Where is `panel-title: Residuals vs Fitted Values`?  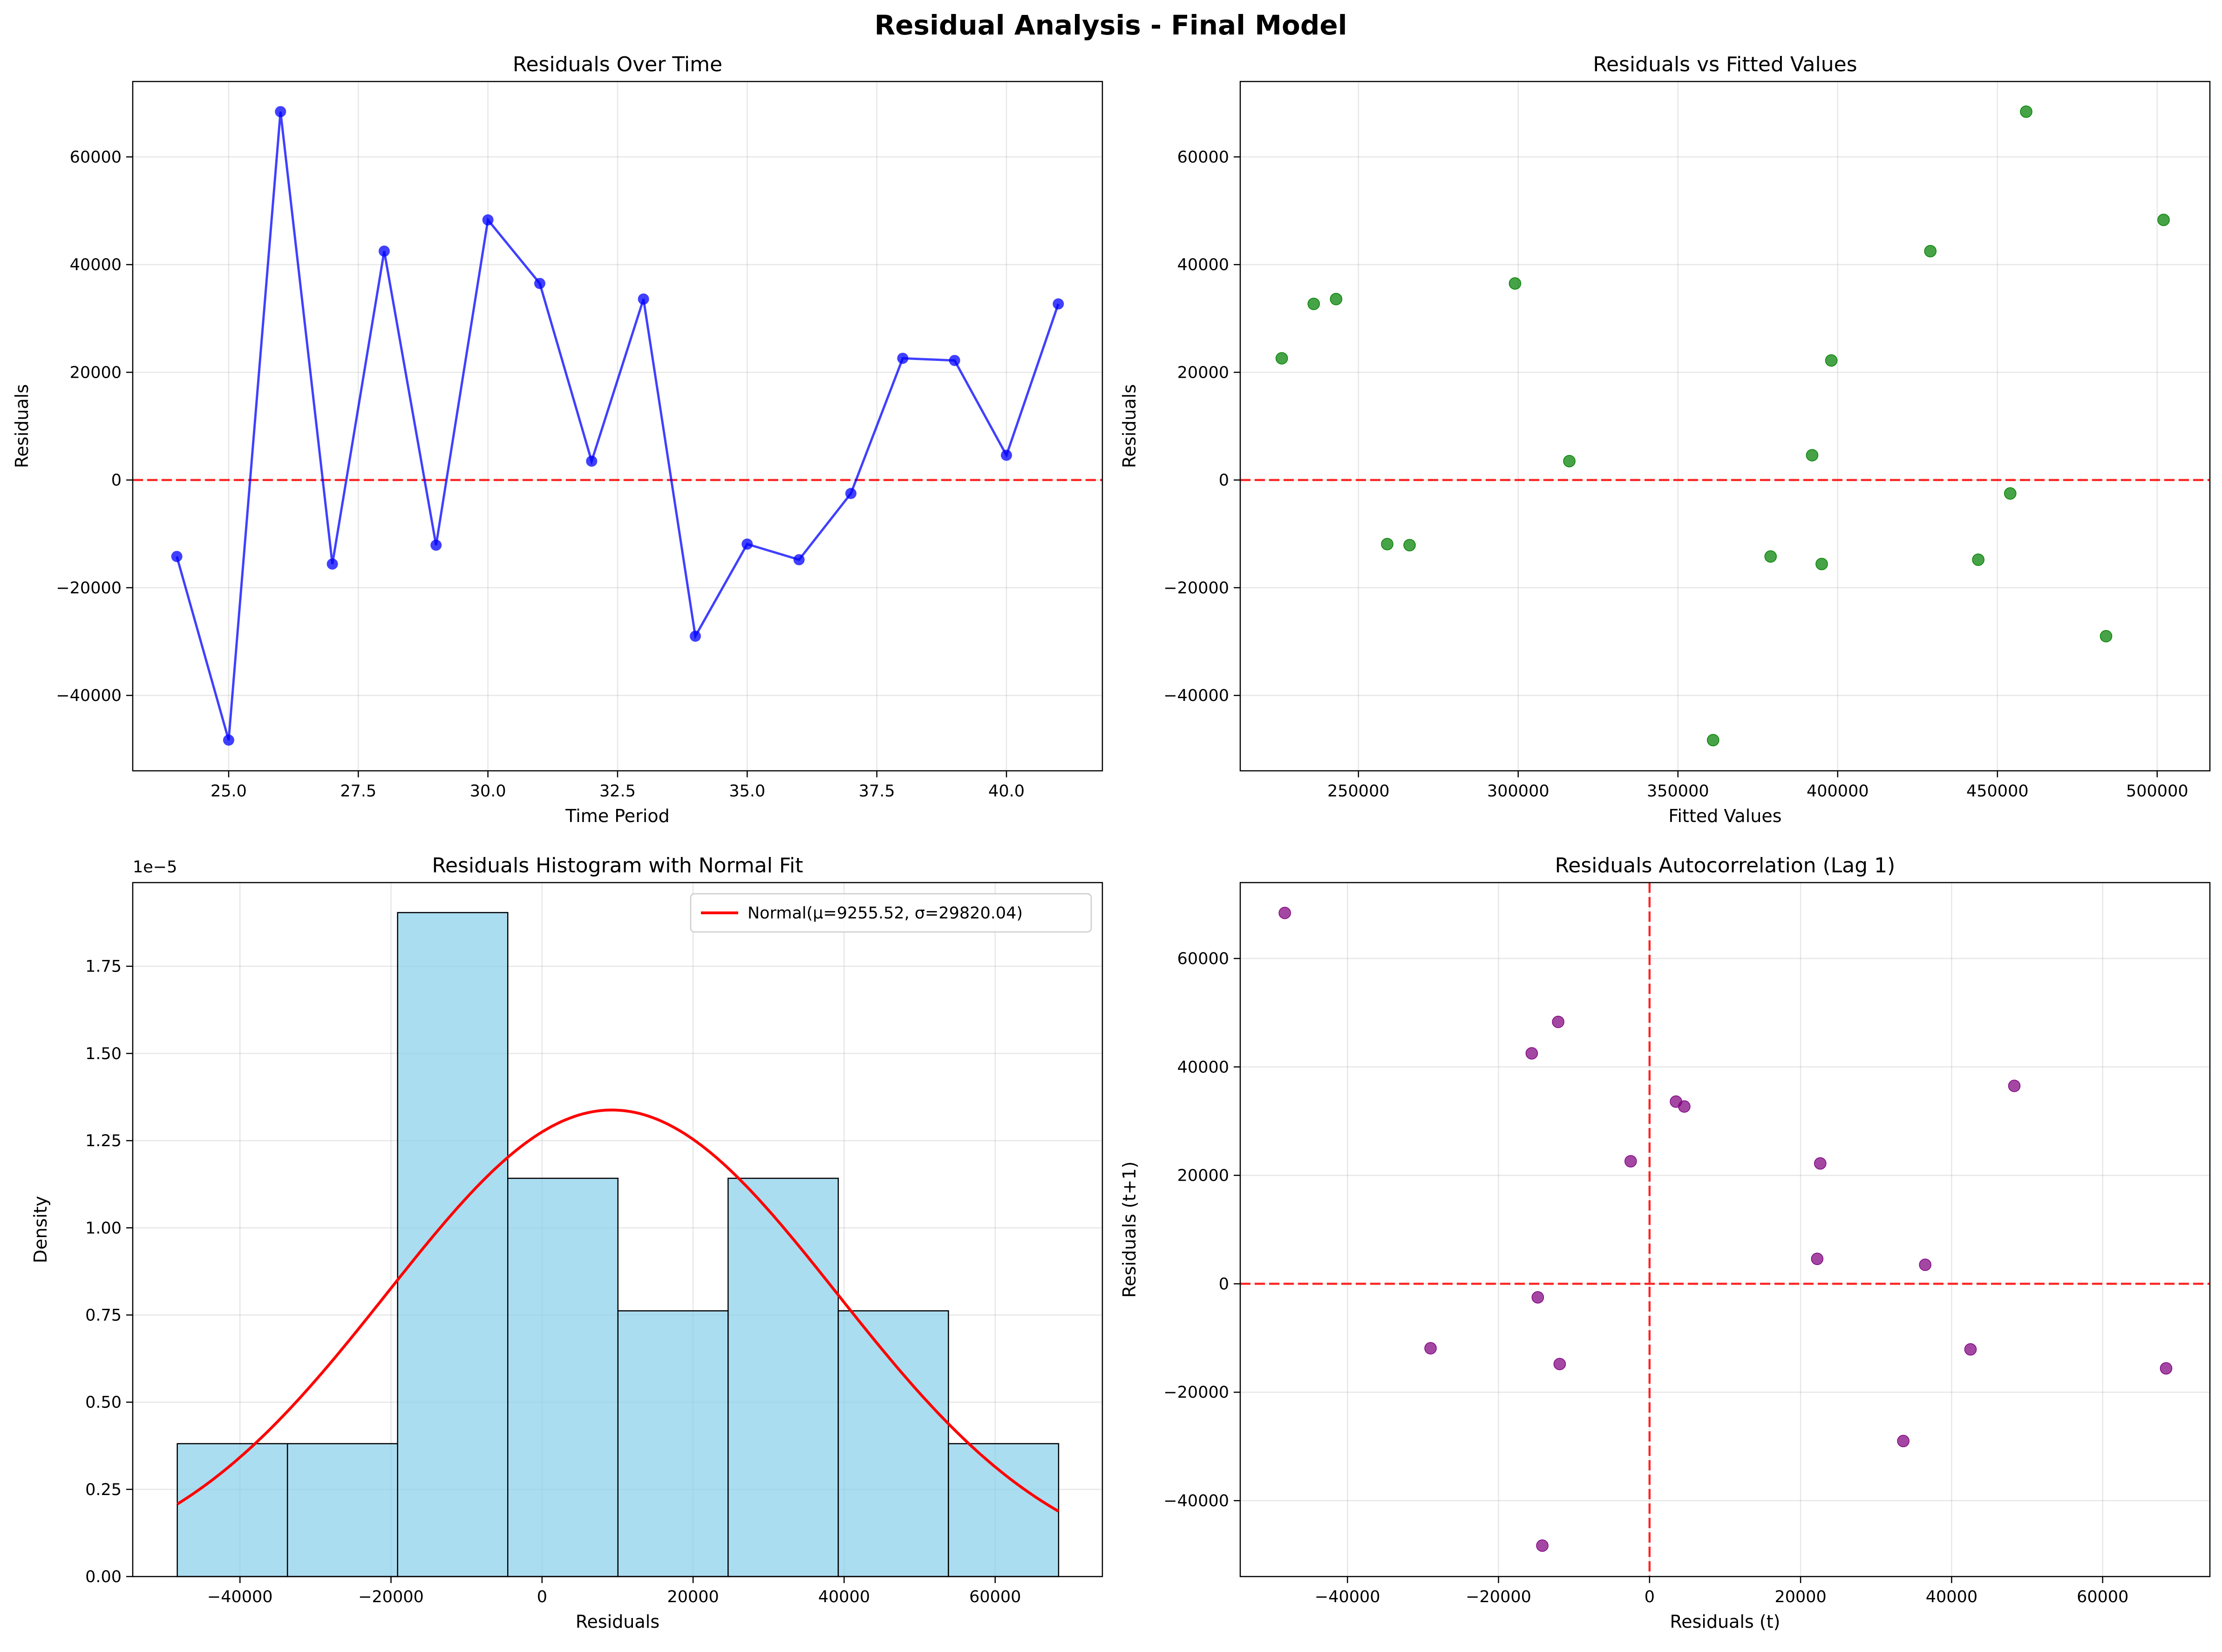
panel-title: Residuals vs Fitted Values is located at coordinates (1725, 65).